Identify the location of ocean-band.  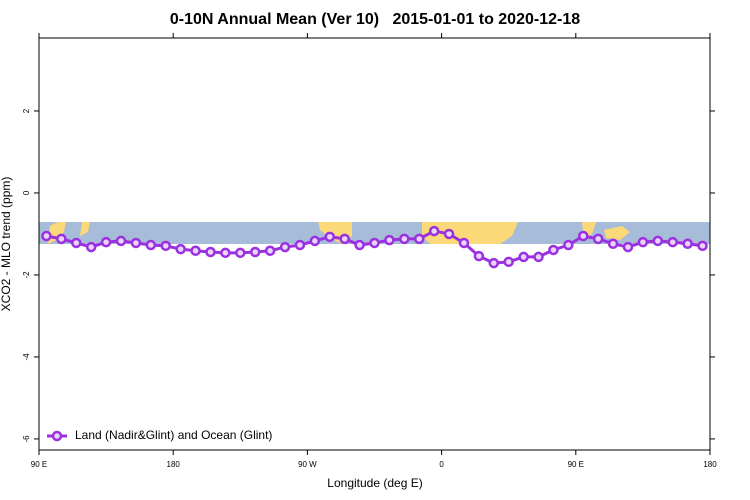
(374, 233).